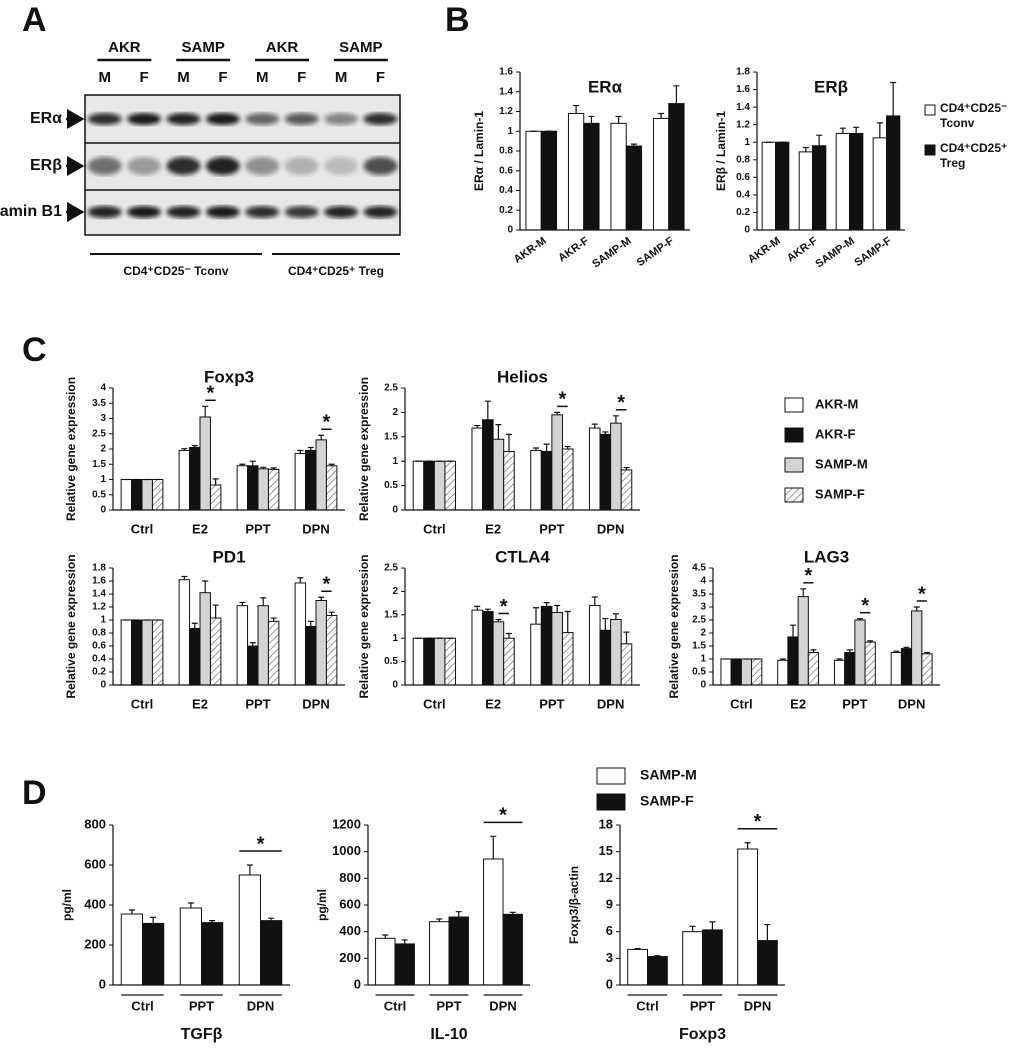 The width and height of the screenshot is (1021, 1050). I want to click on y-tick-label: 800, so click(95, 823).